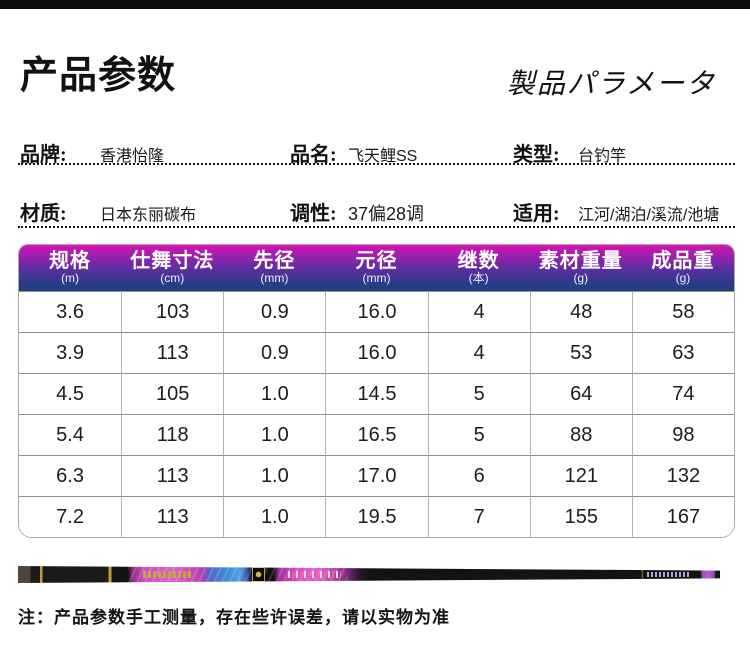 The image size is (750, 663). Describe the element at coordinates (478, 267) in the screenshot. I see `header-cell-sections: 继数 (本)` at that location.